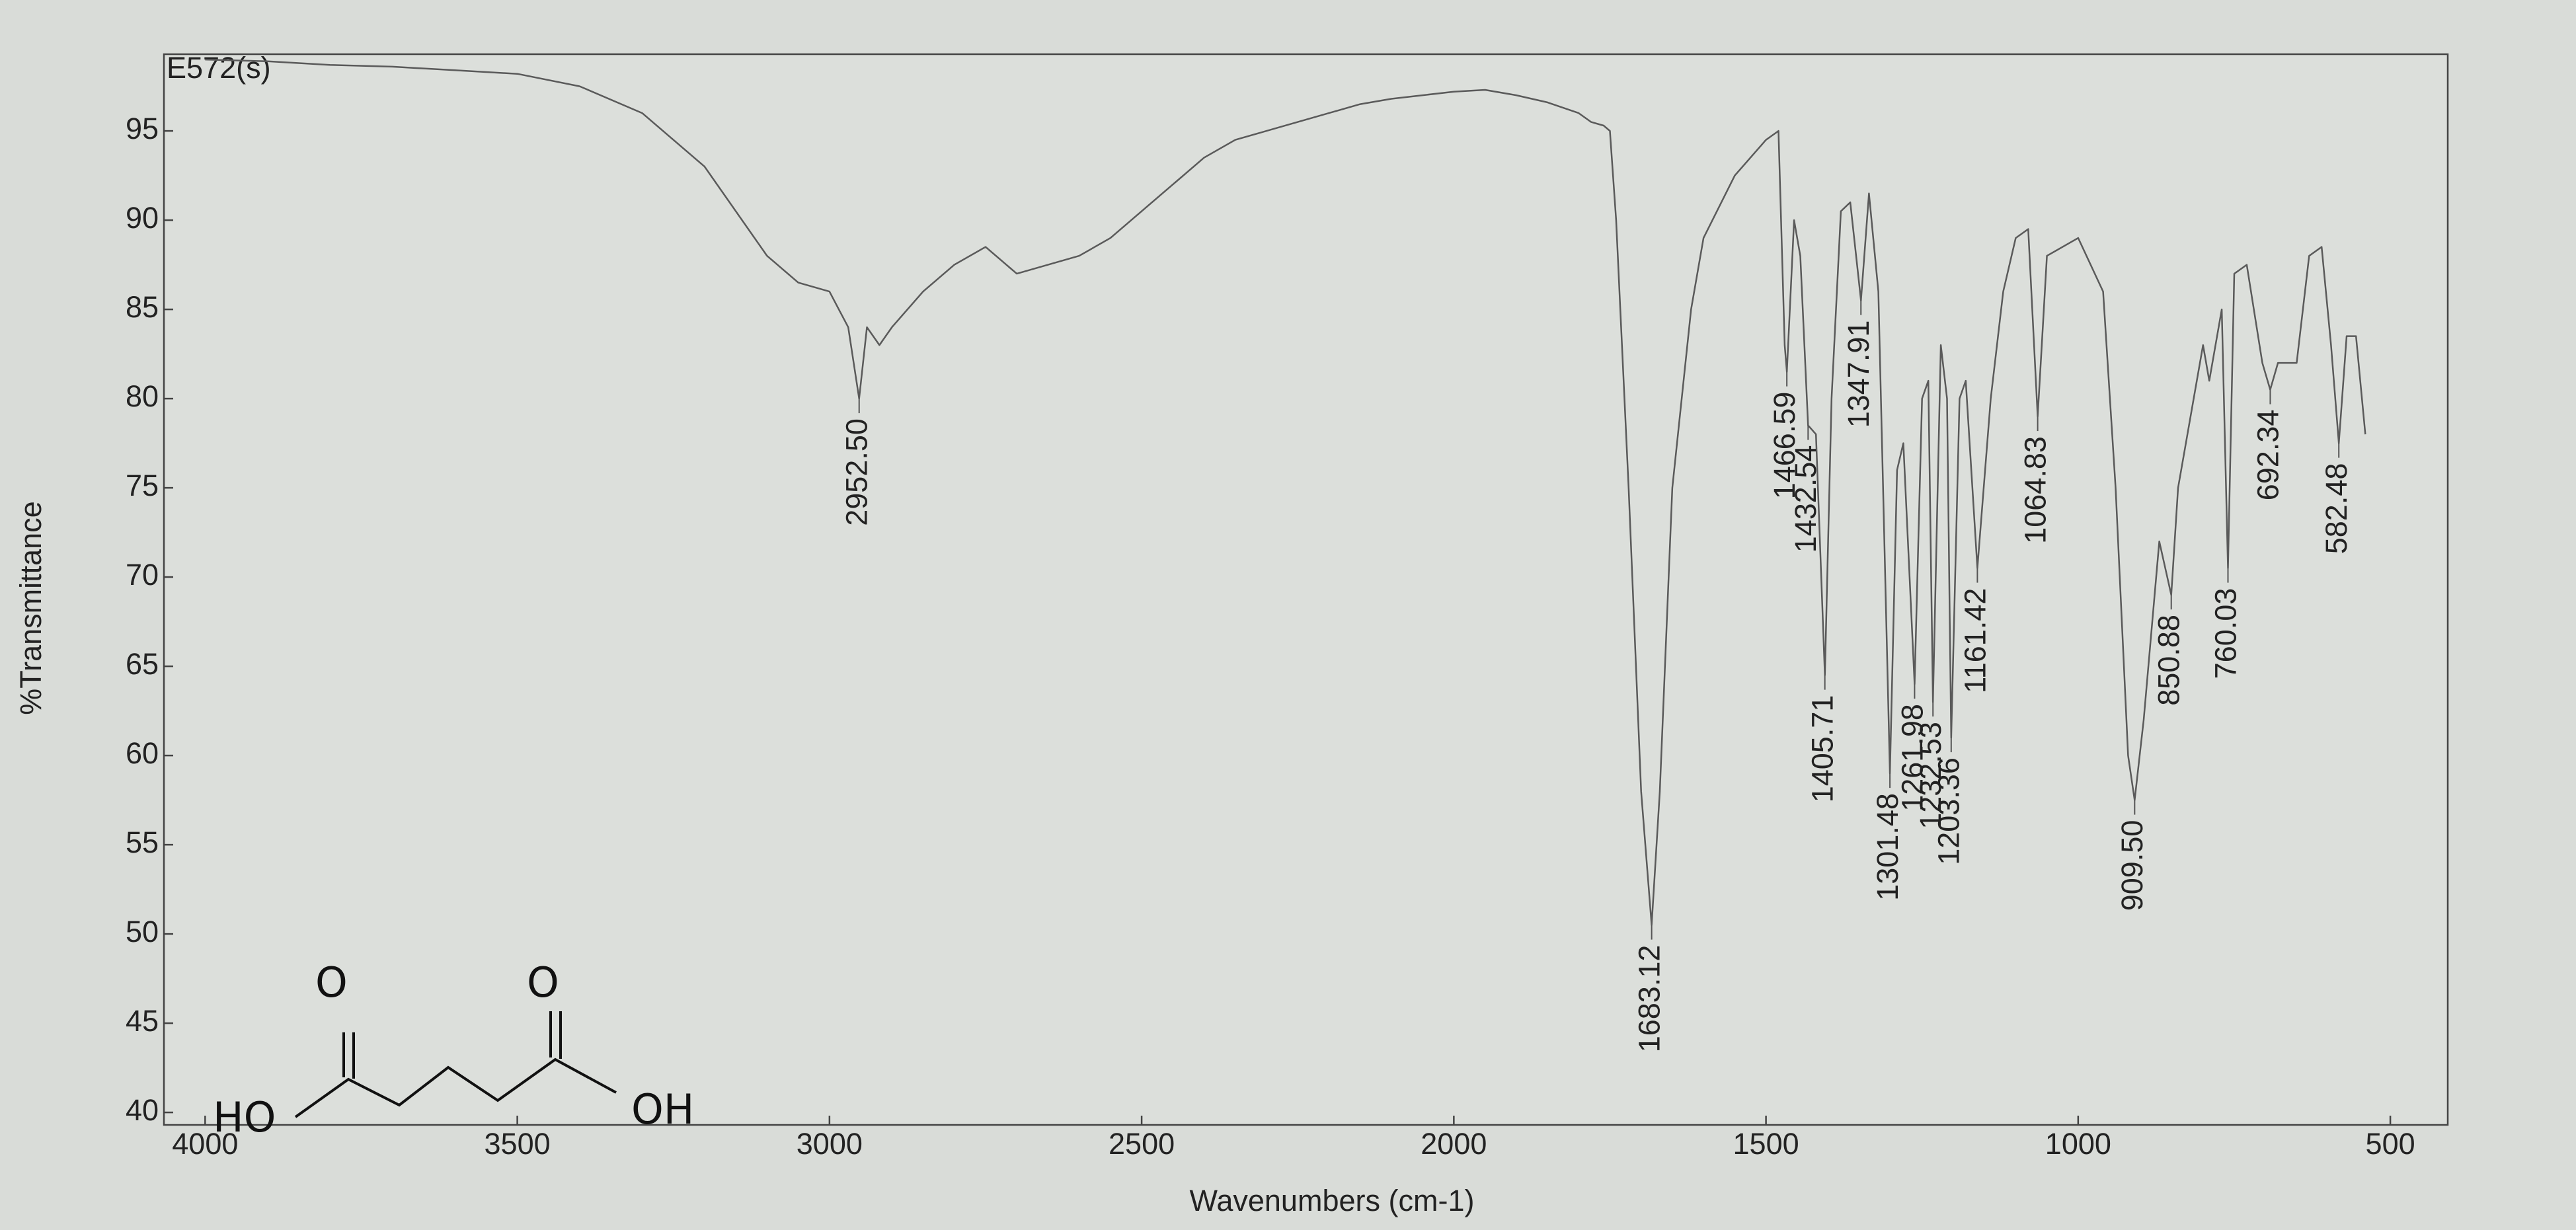 The width and height of the screenshot is (2576, 1230). What do you see at coordinates (1766, 1144) in the screenshot?
I see `x-tick-label: 1500` at bounding box center [1766, 1144].